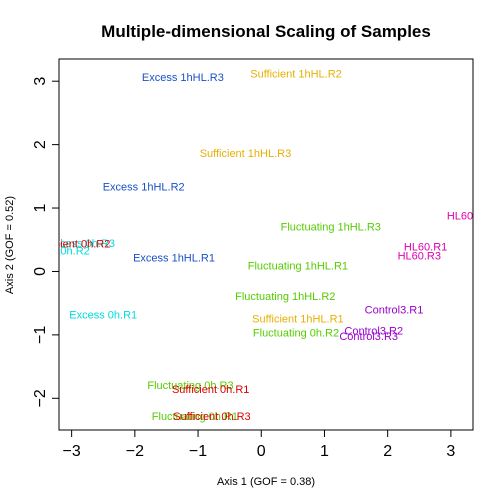 This screenshot has height=504, width=504. Describe the element at coordinates (394, 311) in the screenshot. I see `point-label: Control3.R1` at that location.